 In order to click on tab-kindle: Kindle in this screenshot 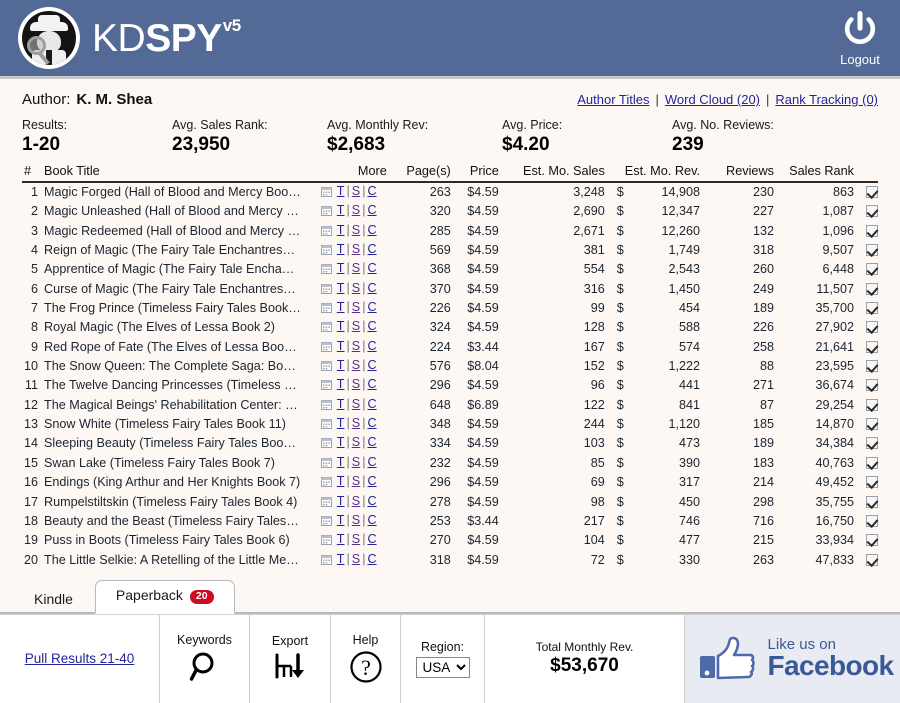, I will do `click(53, 599)`.